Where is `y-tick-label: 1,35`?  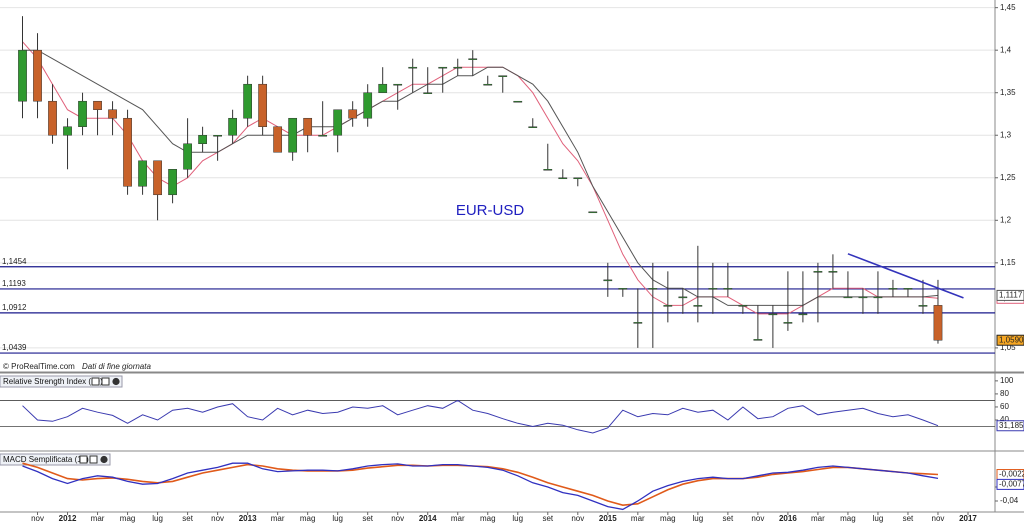 y-tick-label: 1,35 is located at coordinates (1008, 92).